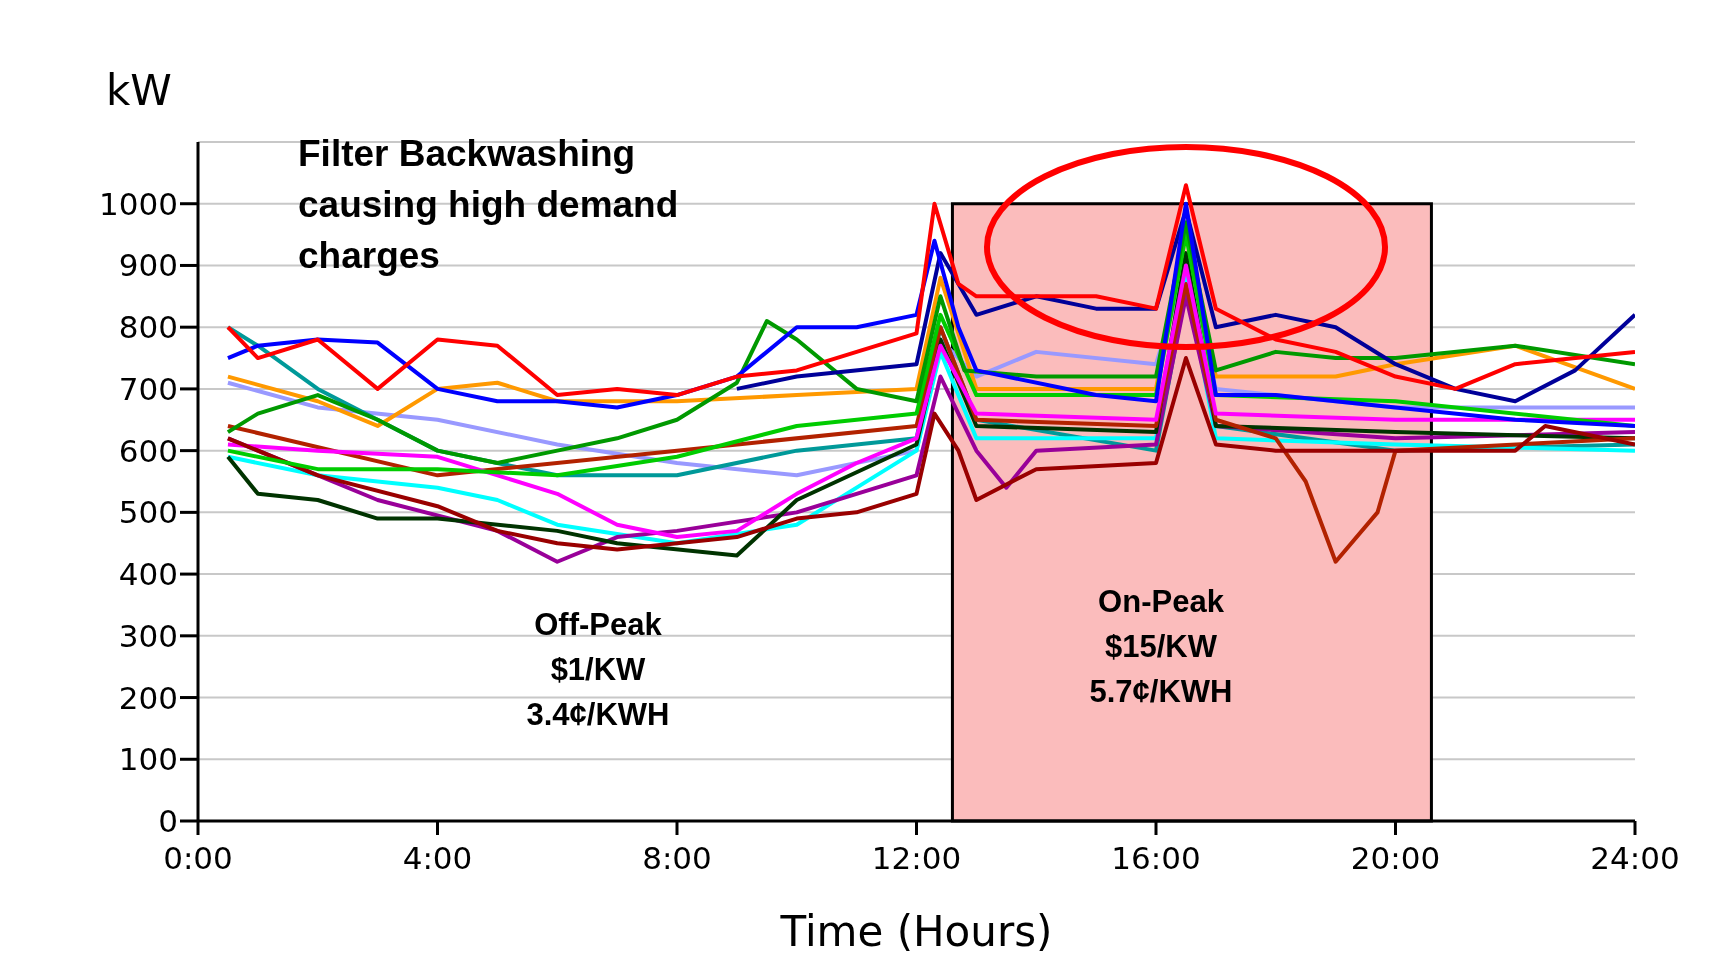  Describe the element at coordinates (148, 635) in the screenshot. I see `y-tick-label: 300` at that location.